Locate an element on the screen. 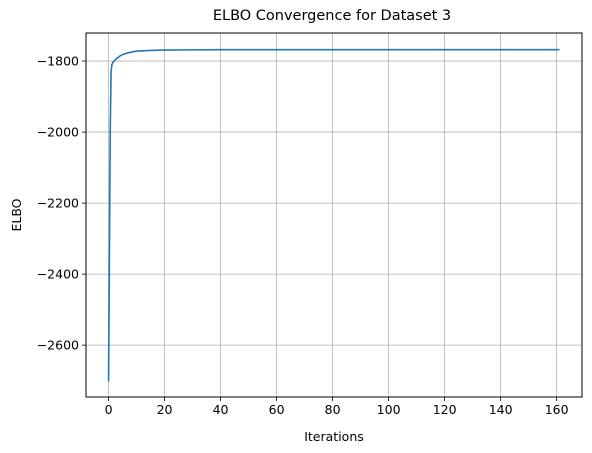  x-tick-label: 20 is located at coordinates (165, 409).